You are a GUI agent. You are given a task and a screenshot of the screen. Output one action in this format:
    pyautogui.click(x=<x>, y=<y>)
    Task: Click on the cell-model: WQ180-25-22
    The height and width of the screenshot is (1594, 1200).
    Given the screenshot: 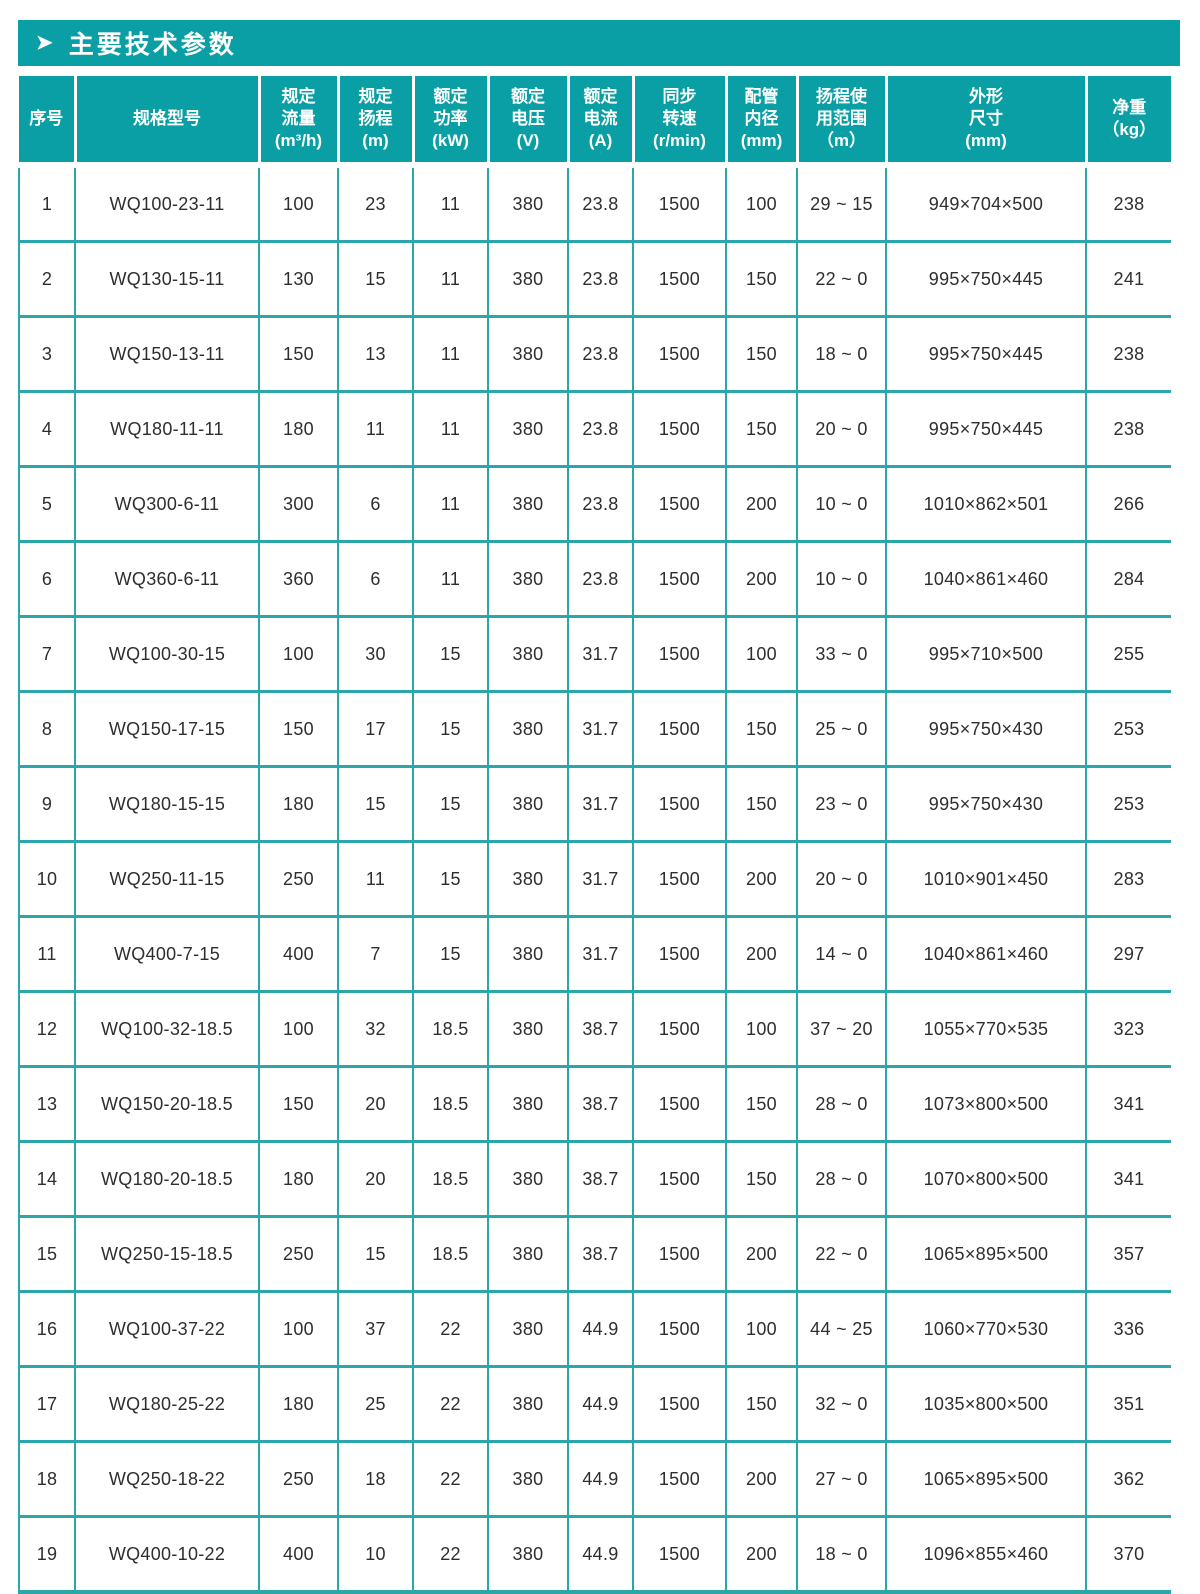 What is the action you would take?
    pyautogui.click(x=167, y=1404)
    